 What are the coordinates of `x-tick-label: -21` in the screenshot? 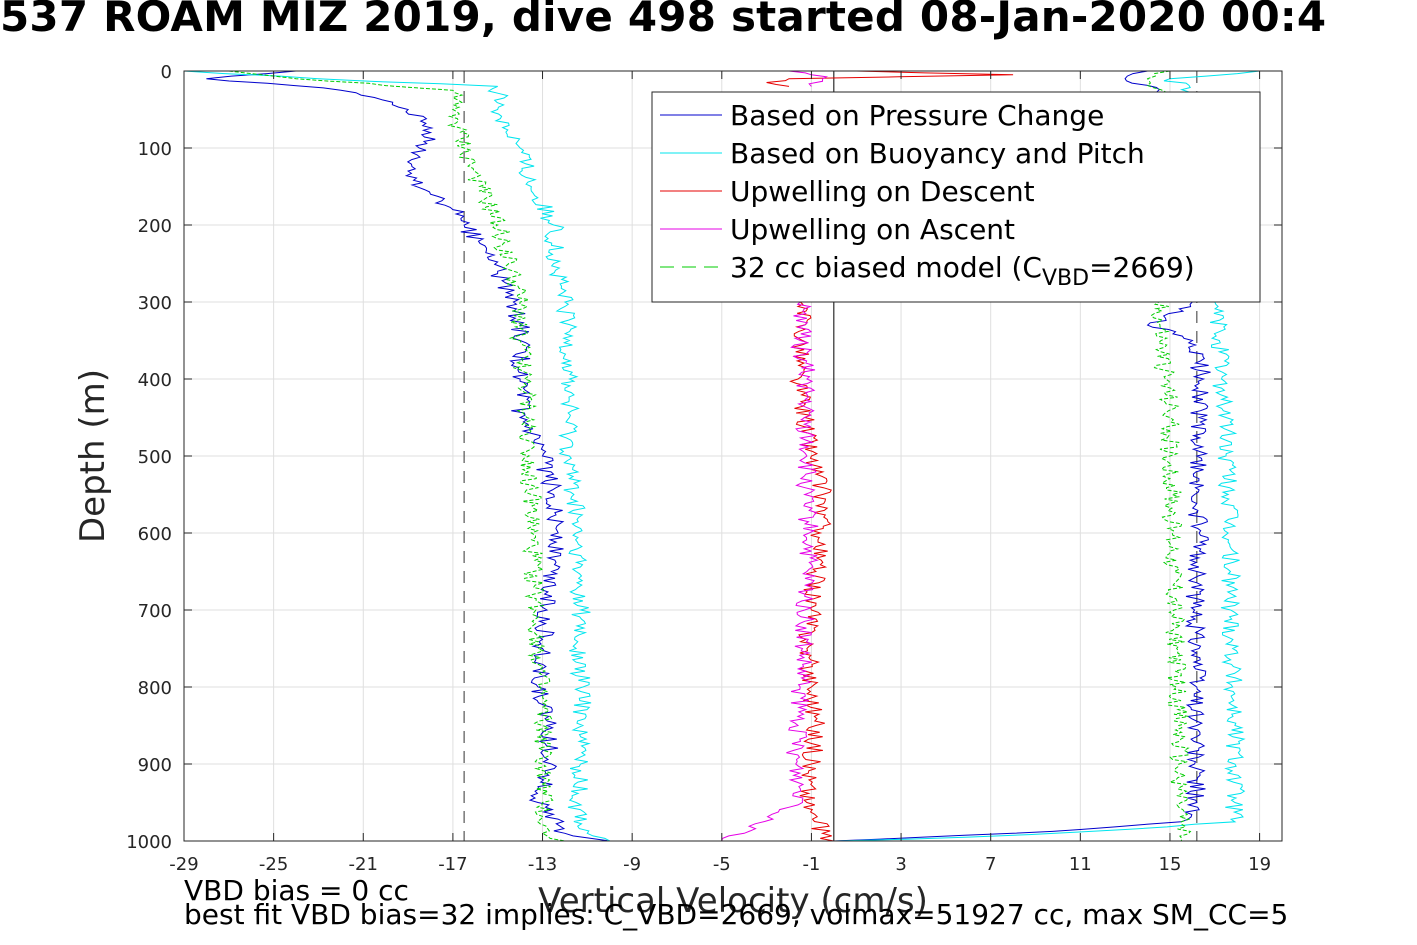 It's located at (363, 864).